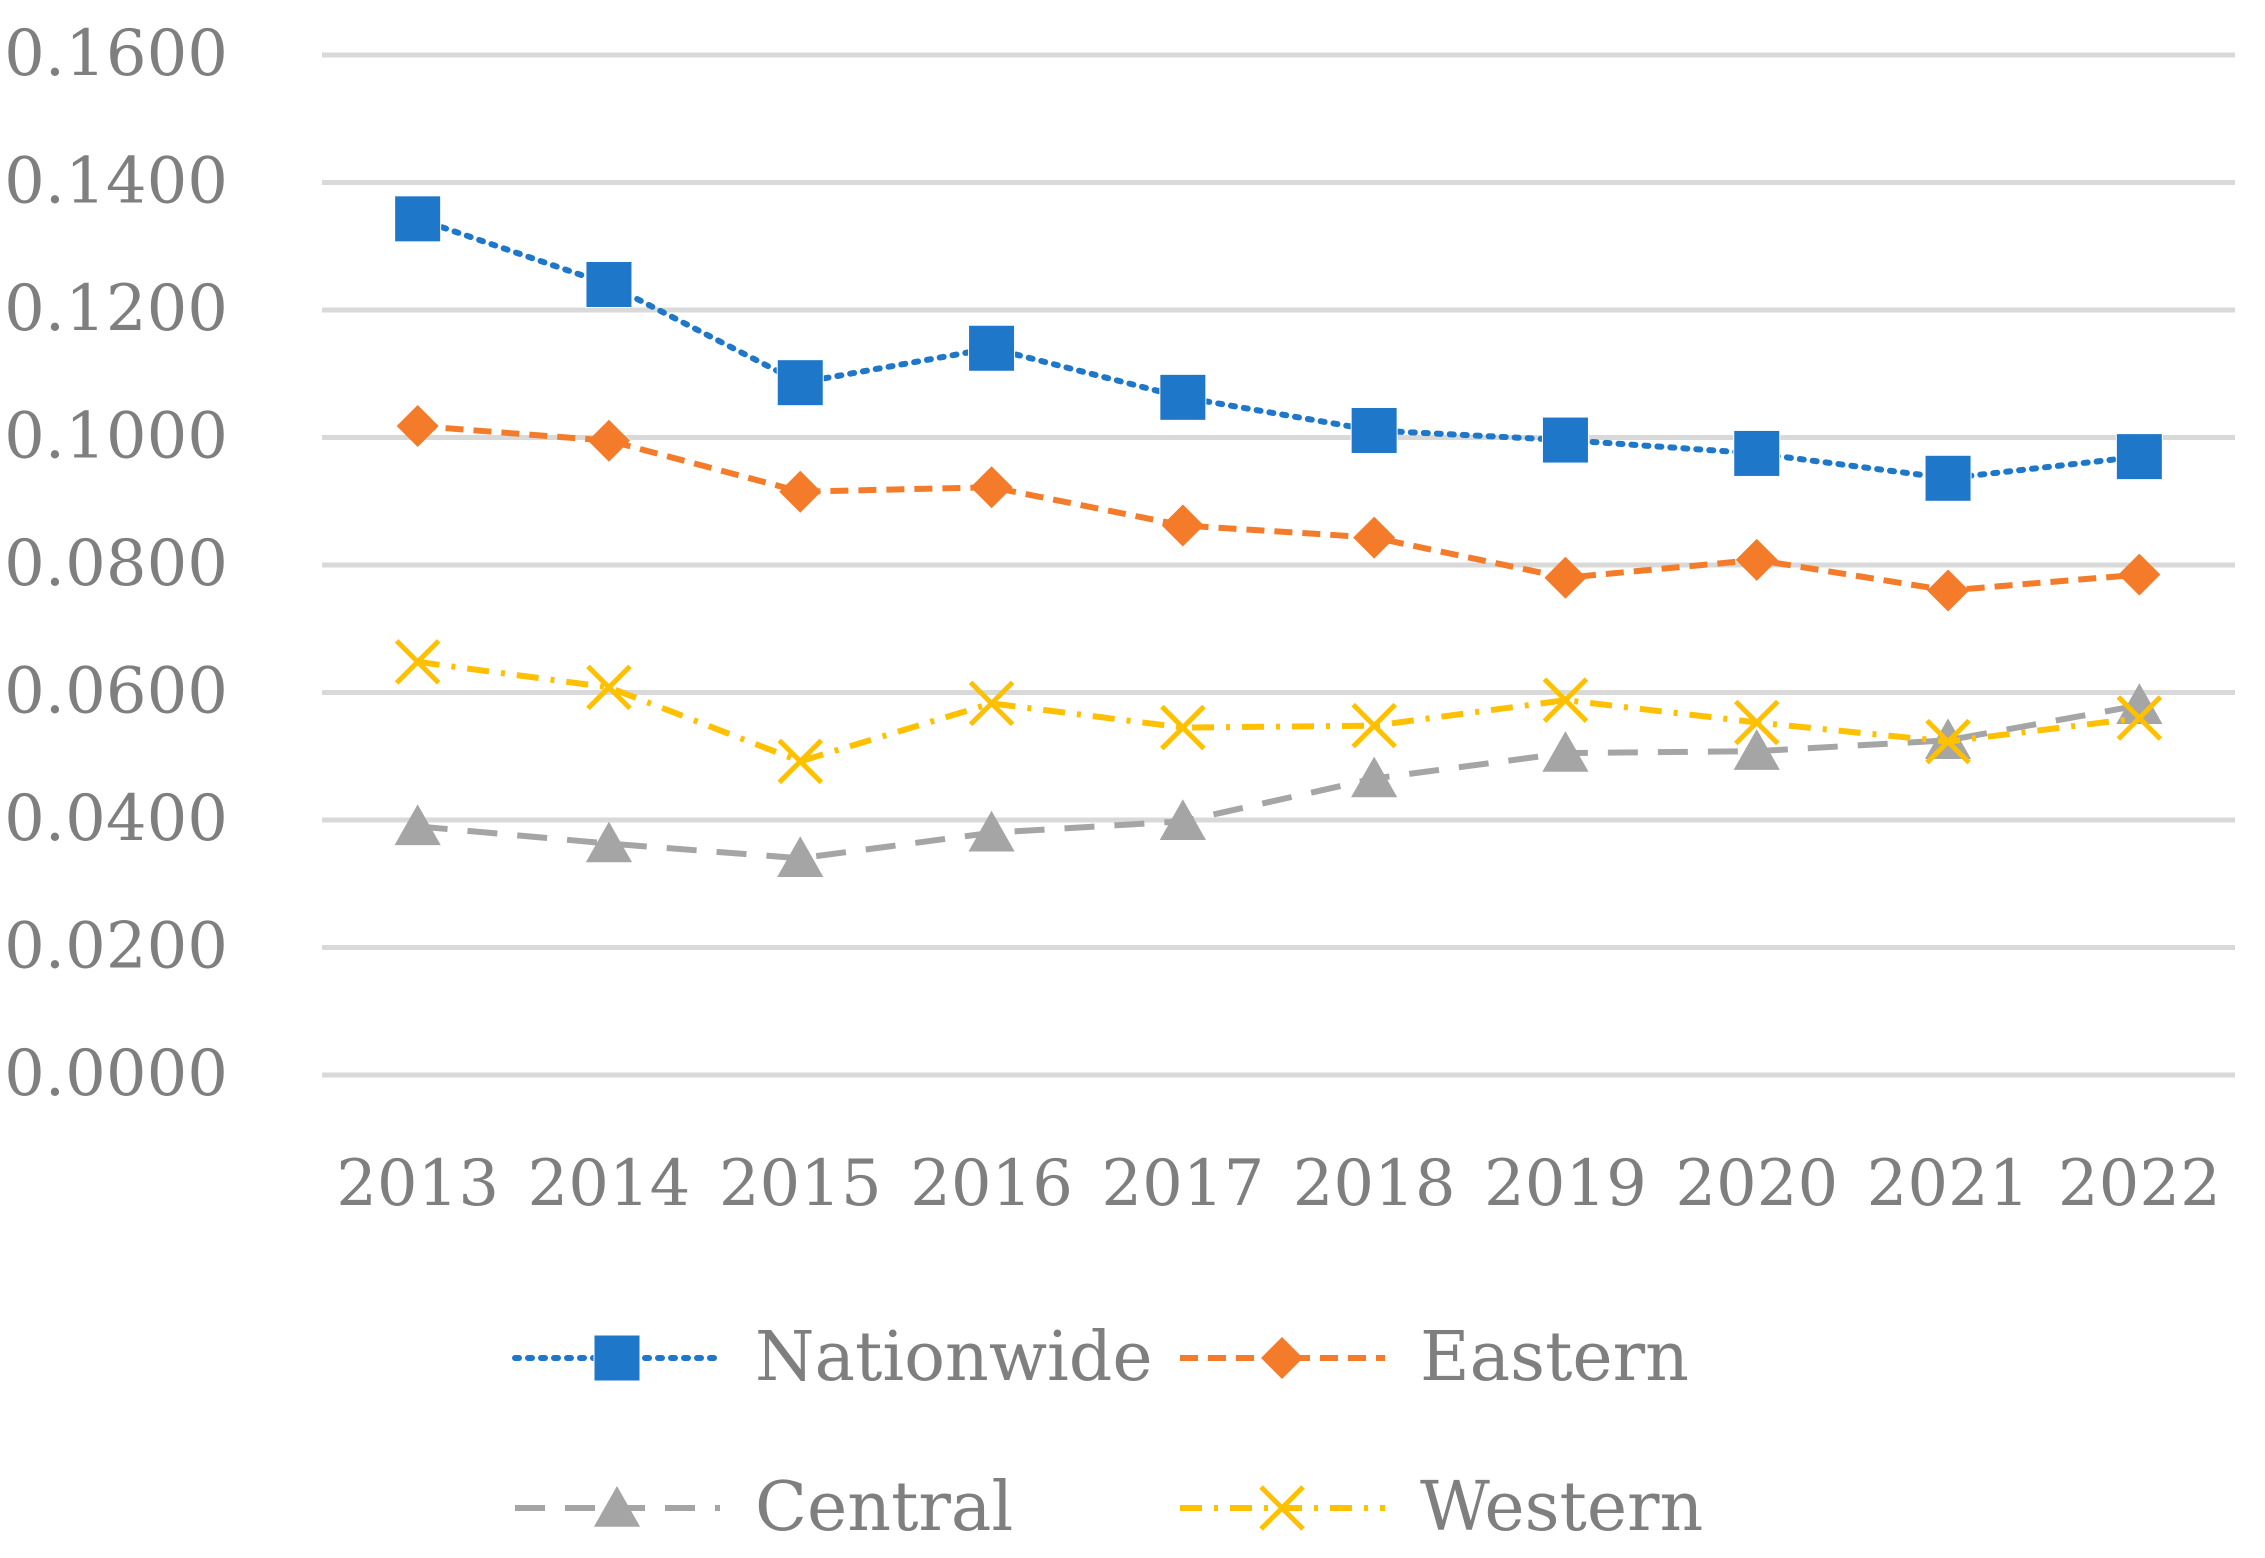 Image resolution: width=2265 pixels, height=1558 pixels. What do you see at coordinates (1756, 1184) in the screenshot?
I see `x-tick-label: 2020` at bounding box center [1756, 1184].